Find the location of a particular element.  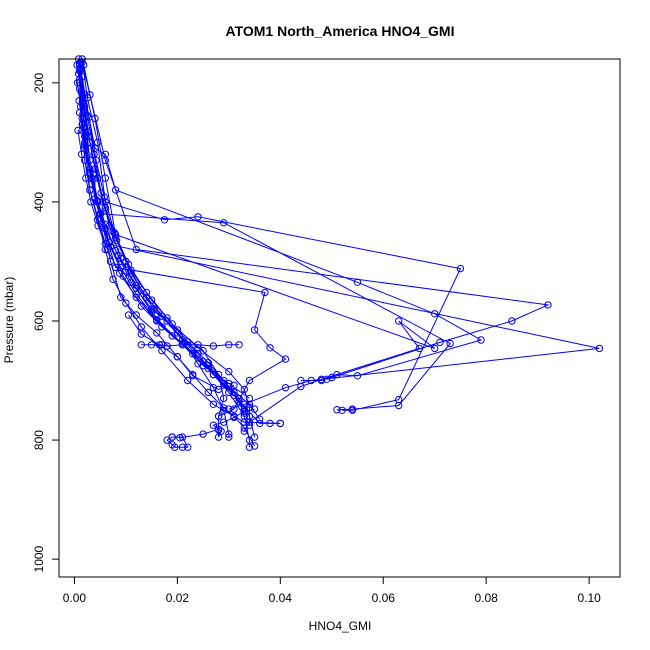

x-tick-label-5: 0.10 is located at coordinates (589, 598).